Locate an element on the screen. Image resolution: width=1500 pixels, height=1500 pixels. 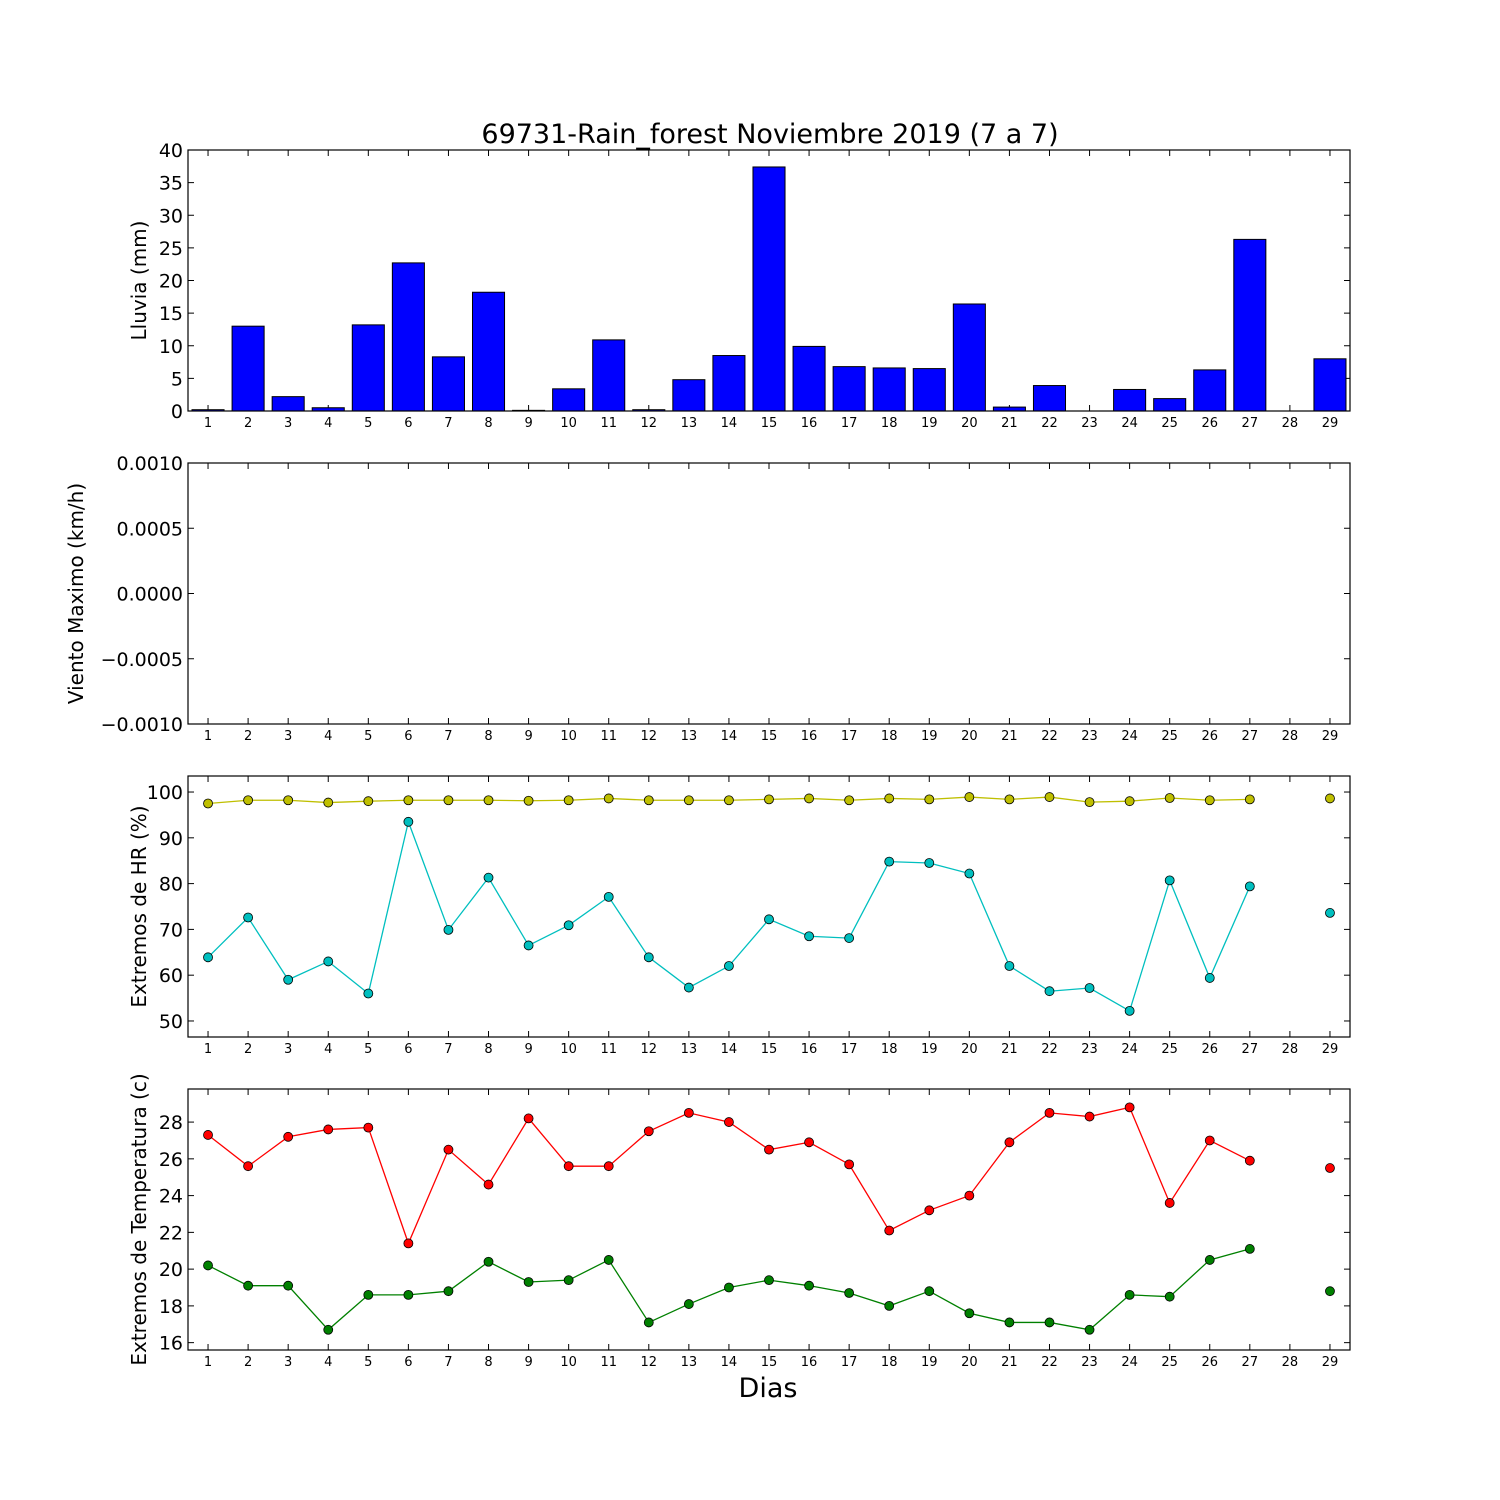
x-tick-label: 9 is located at coordinates (528, 1049).